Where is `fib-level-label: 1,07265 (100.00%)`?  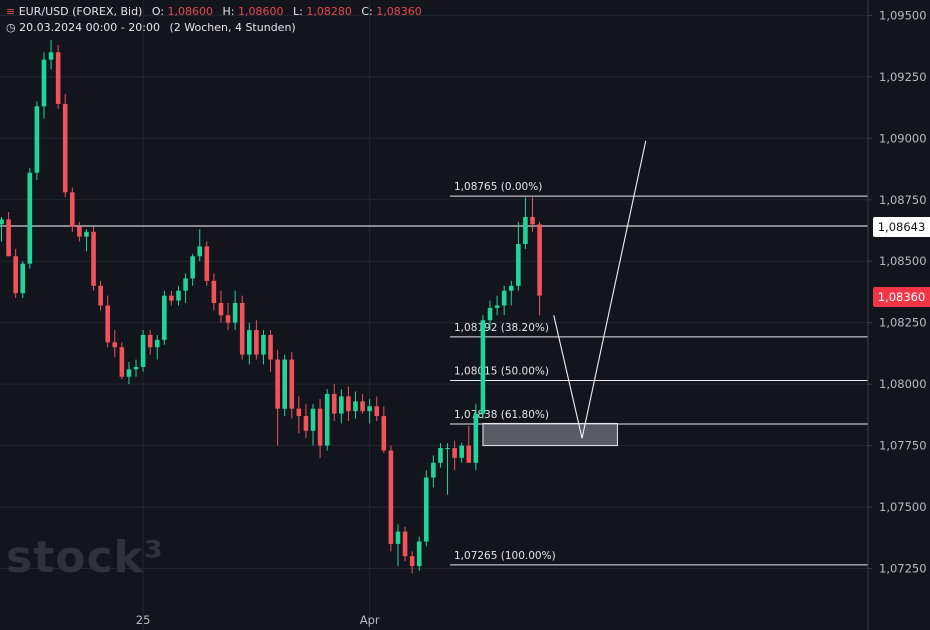 fib-level-label: 1,07265 (100.00%) is located at coordinates (505, 556).